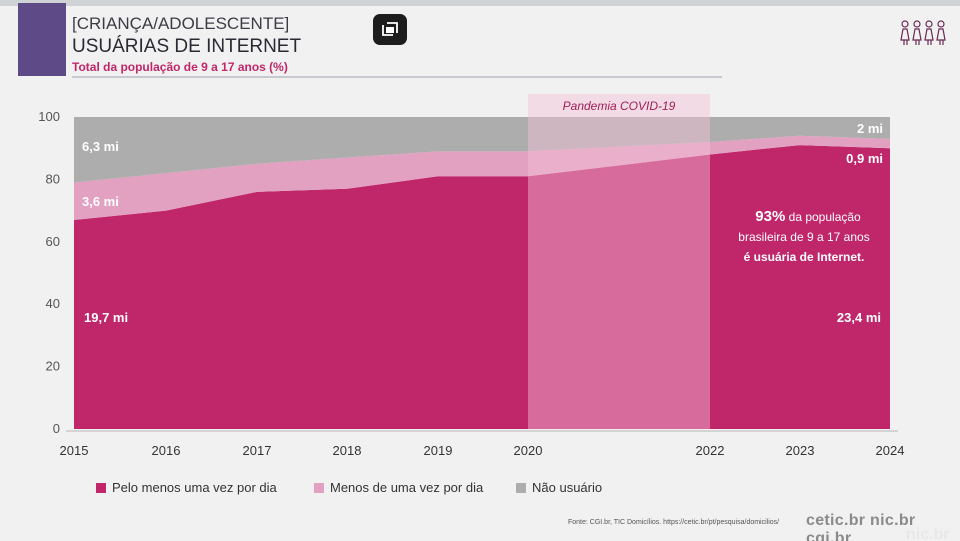 The width and height of the screenshot is (960, 541). Describe the element at coordinates (923, 32) in the screenshot. I see `children-group-icon` at that location.